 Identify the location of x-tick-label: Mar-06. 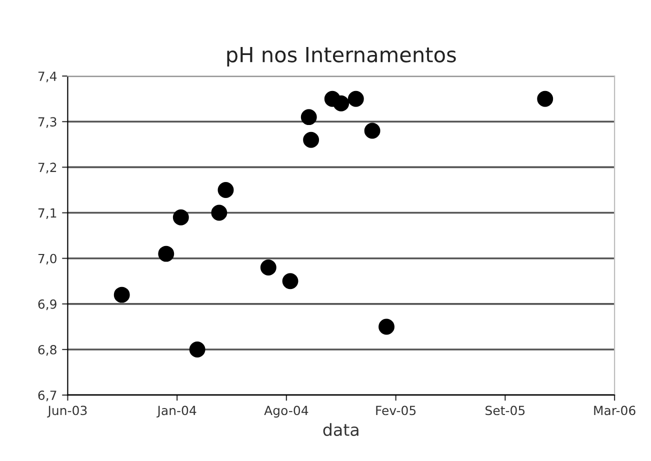
(615, 411).